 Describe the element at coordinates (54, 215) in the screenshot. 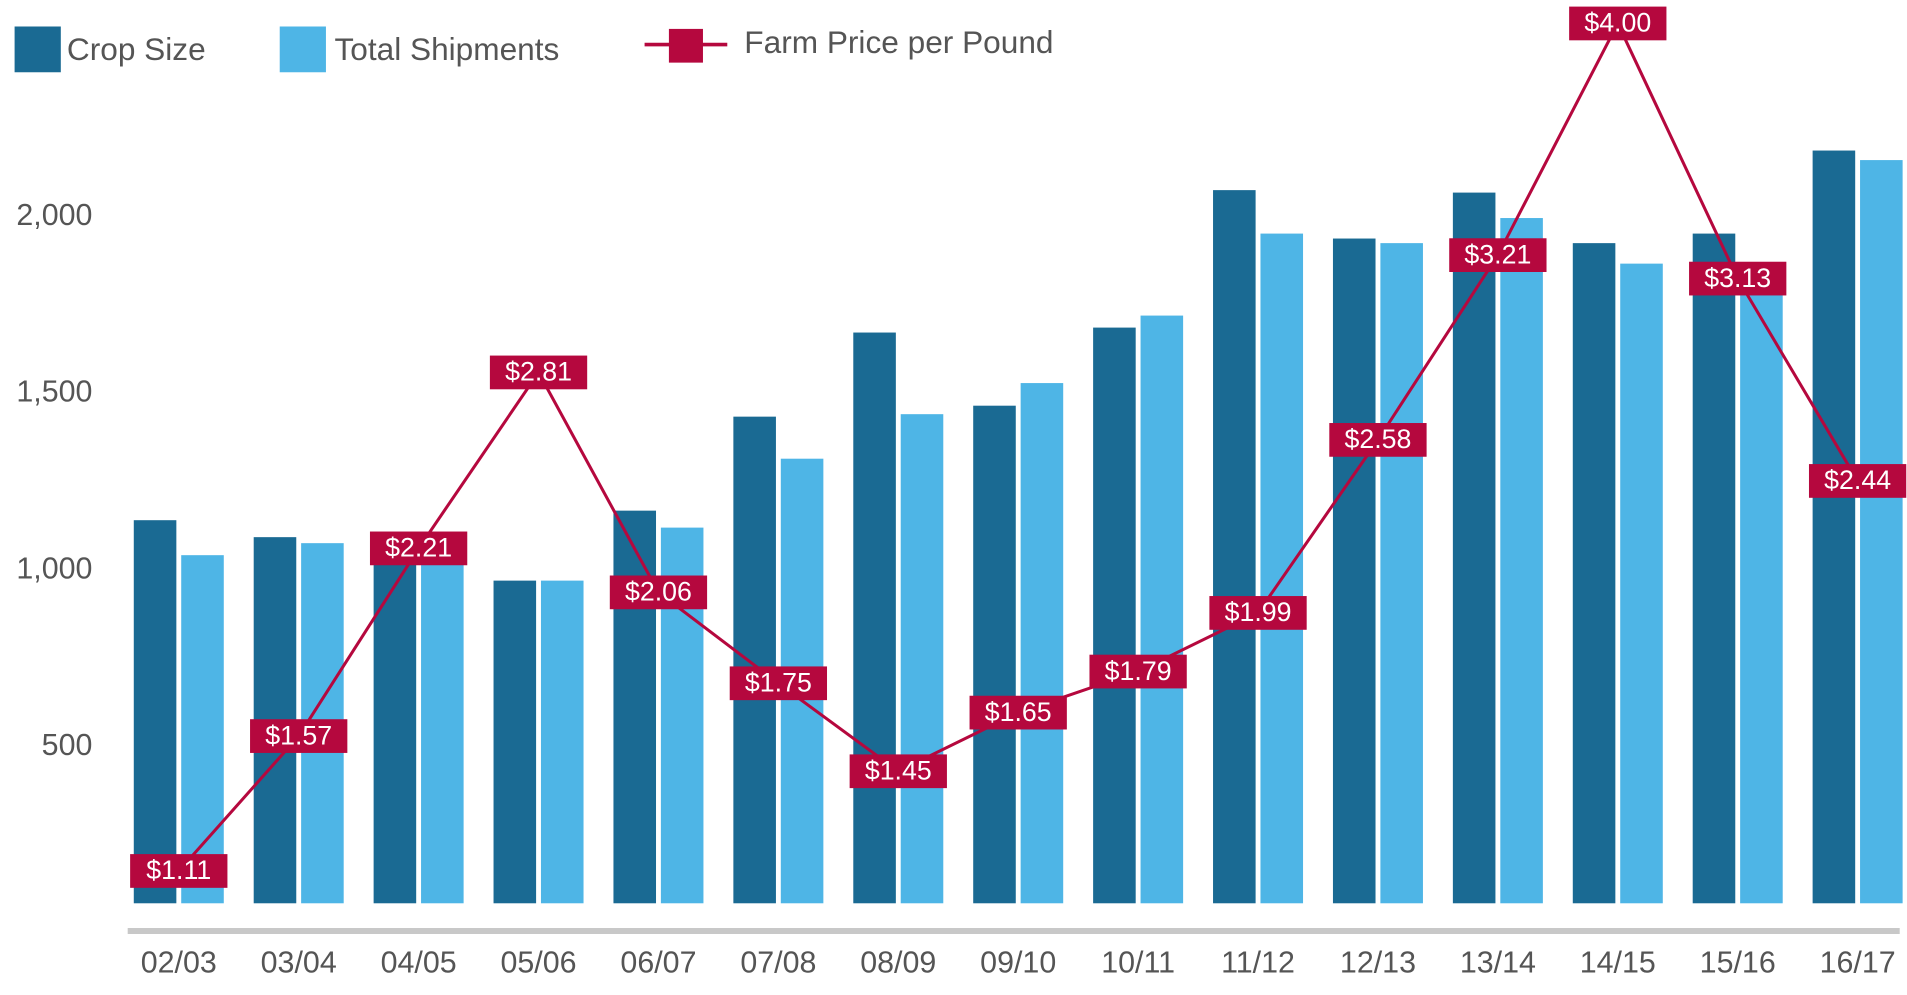

I see `y-tick-label: 2,000` at that location.